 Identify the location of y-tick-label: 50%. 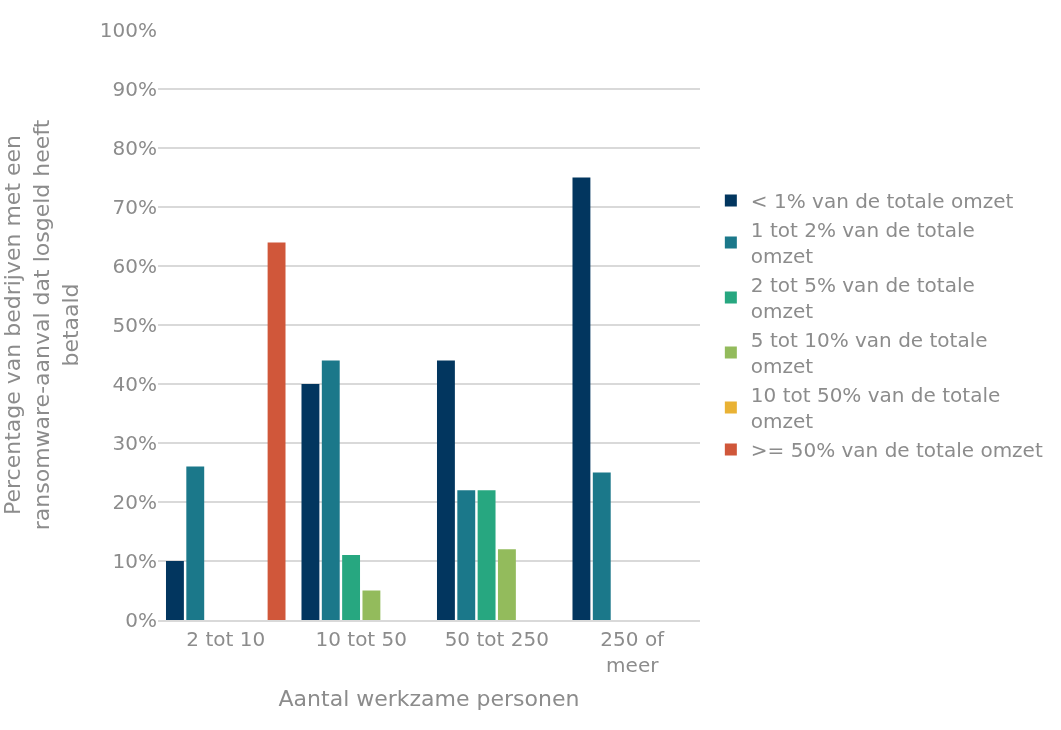
(134, 325).